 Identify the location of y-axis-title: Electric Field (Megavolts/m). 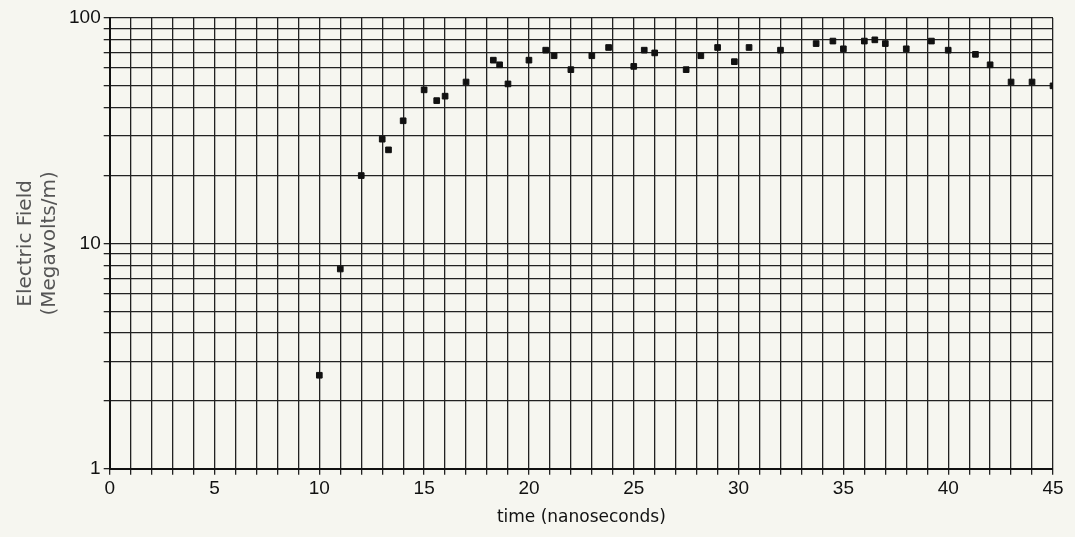
(36, 243).